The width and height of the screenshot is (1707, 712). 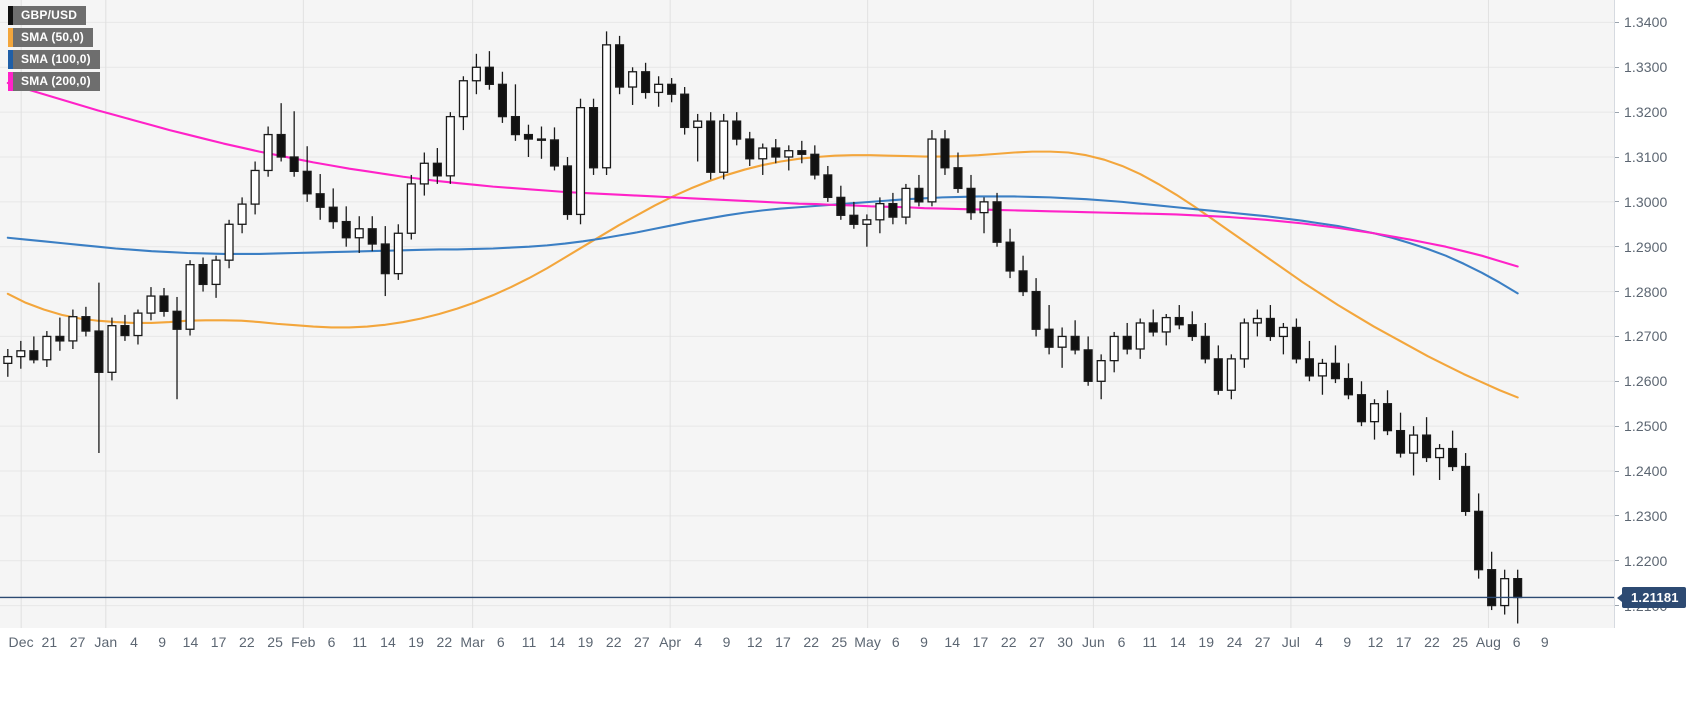 I want to click on legend-label-sma200: SMA (200,0), so click(x=56, y=81).